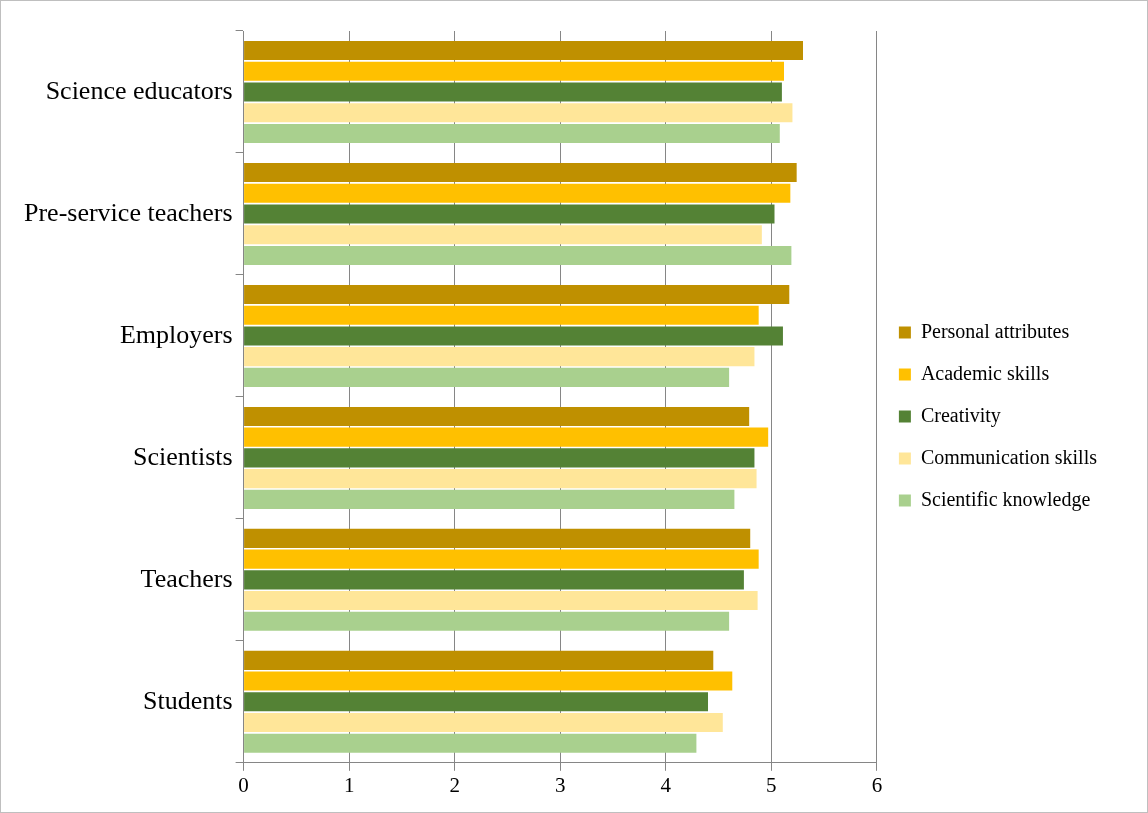  What do you see at coordinates (771, 784) in the screenshot?
I see `x-tick-label: 5` at bounding box center [771, 784].